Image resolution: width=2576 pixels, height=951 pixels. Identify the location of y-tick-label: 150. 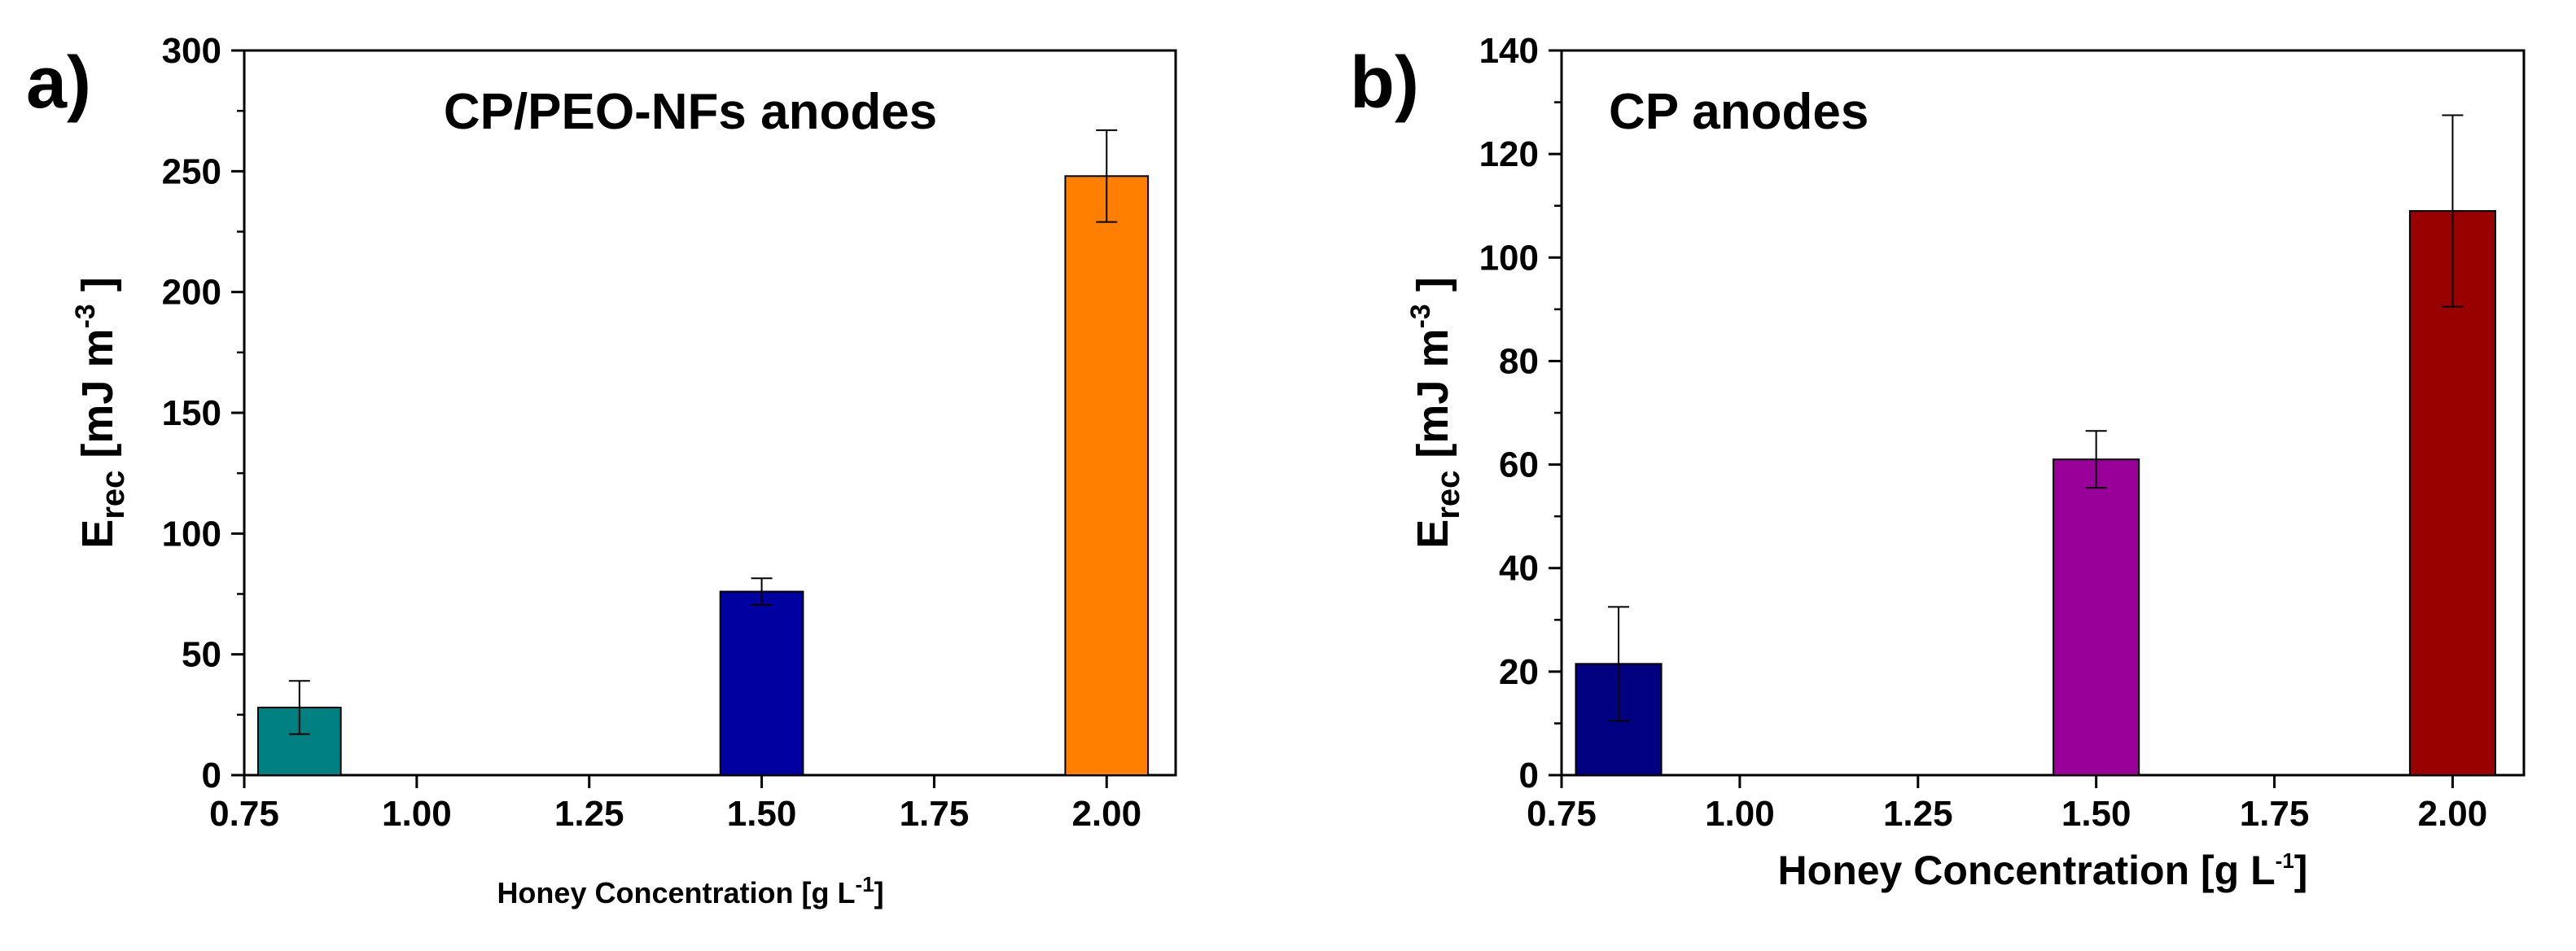
(191, 413).